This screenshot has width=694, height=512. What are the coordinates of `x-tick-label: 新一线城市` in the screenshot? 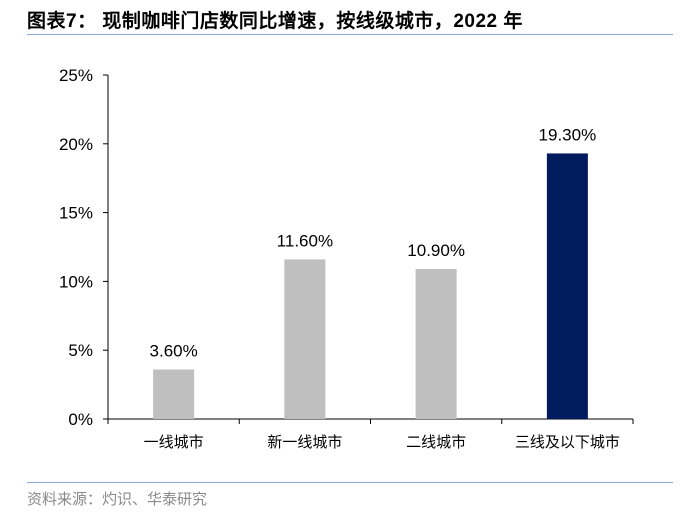 It's located at (304, 442).